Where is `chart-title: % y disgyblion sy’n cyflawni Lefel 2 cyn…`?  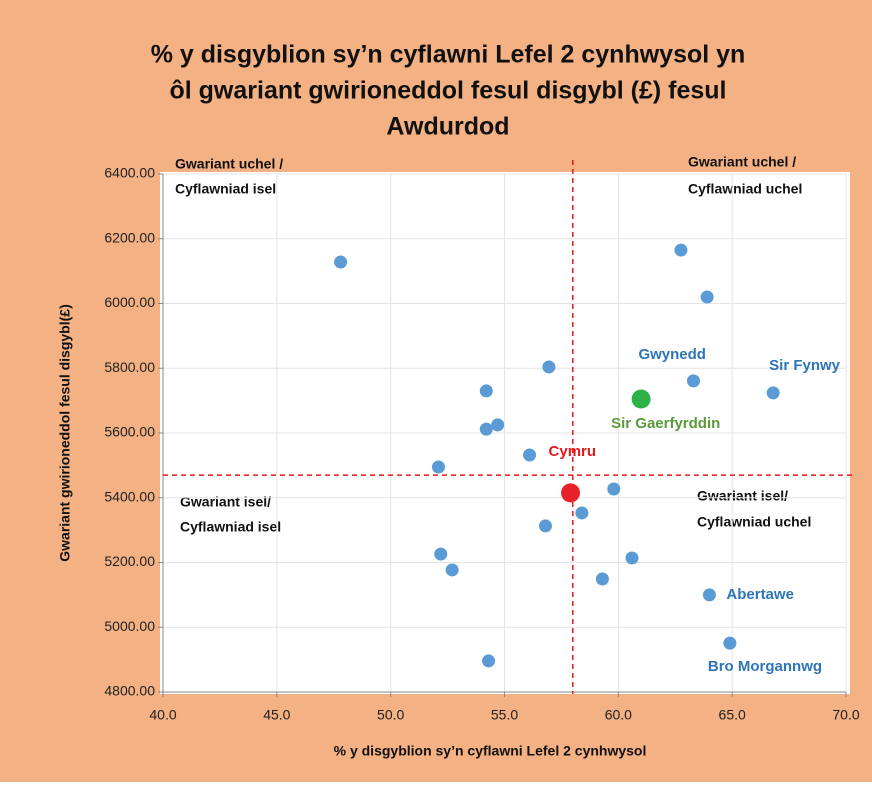 chart-title: % y disgyblion sy’n cyflawni Lefel 2 cyn… is located at coordinates (448, 55).